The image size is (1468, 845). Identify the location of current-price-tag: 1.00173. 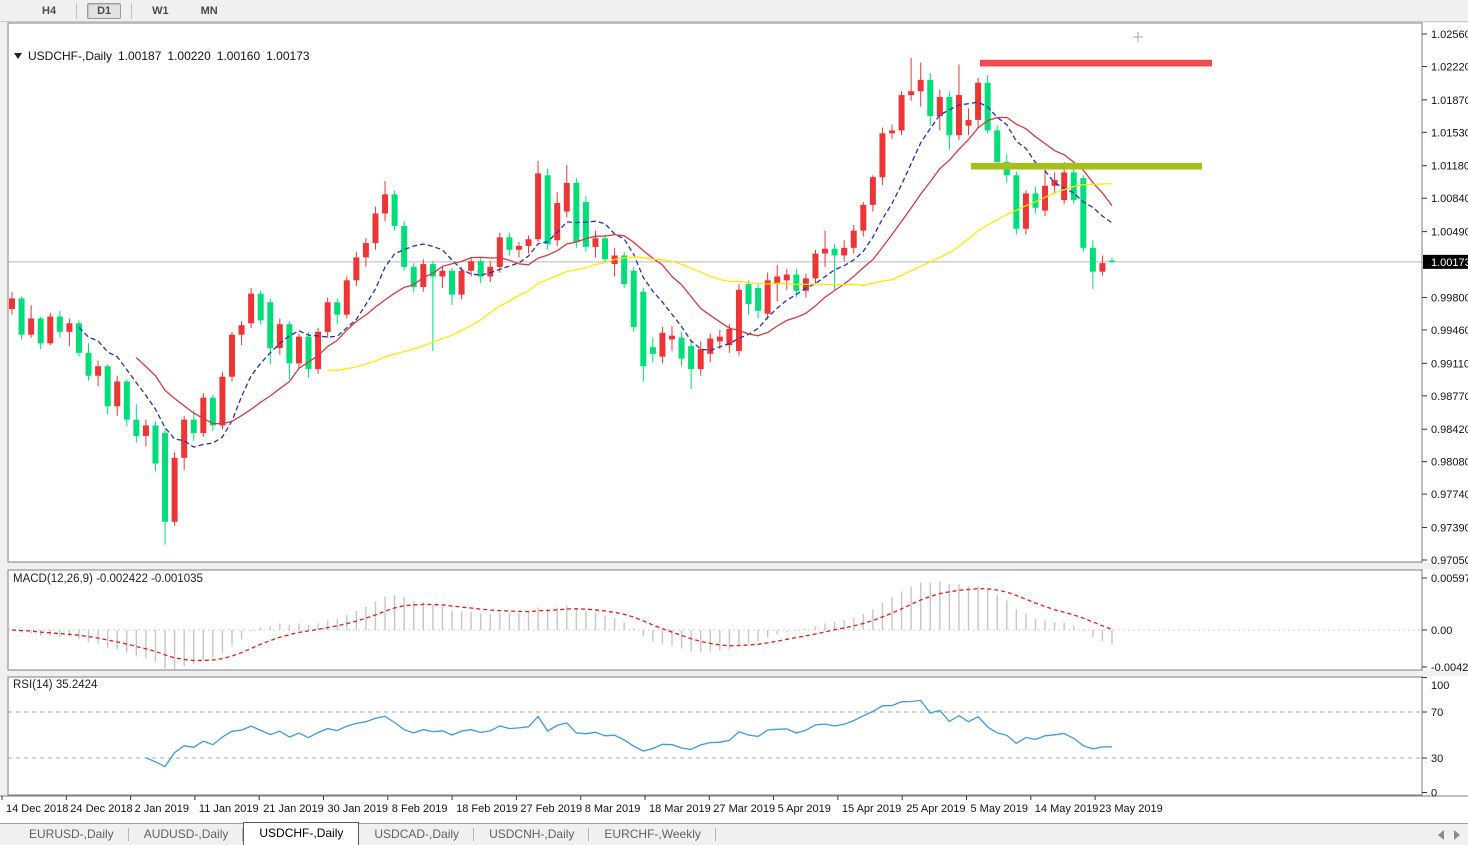
(1445, 261).